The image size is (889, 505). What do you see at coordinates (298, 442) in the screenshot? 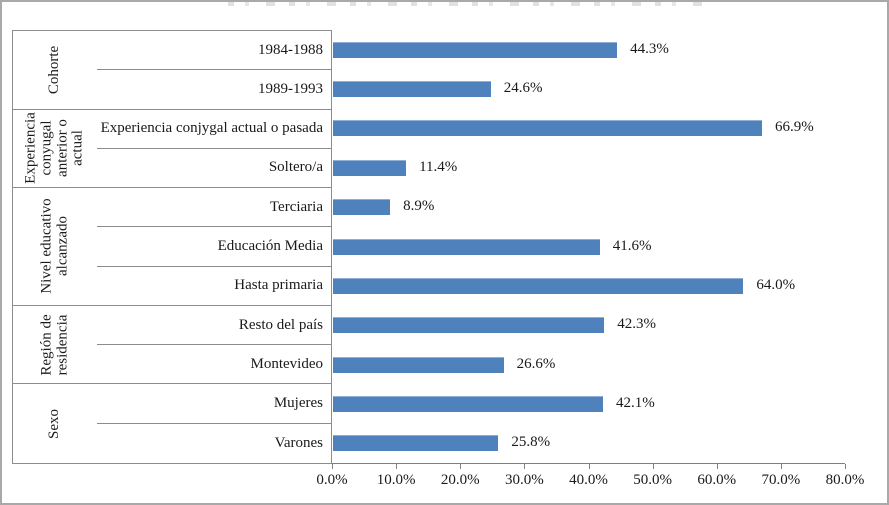
I see `category-label: Varones` at bounding box center [298, 442].